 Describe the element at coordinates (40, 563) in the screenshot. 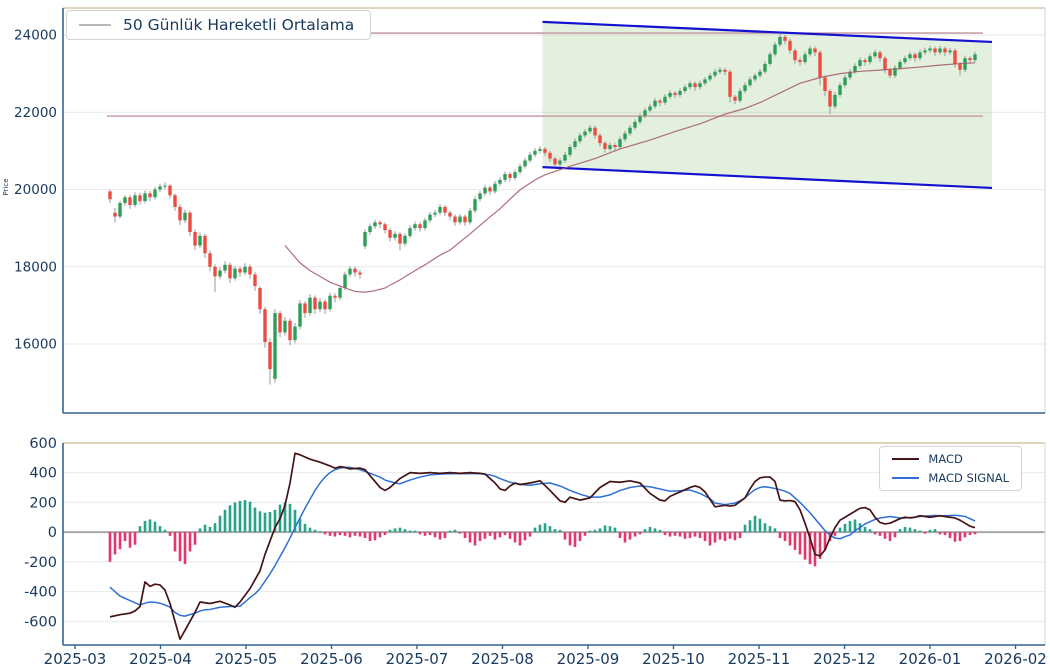

I see `macd-ytick-label: -200` at that location.